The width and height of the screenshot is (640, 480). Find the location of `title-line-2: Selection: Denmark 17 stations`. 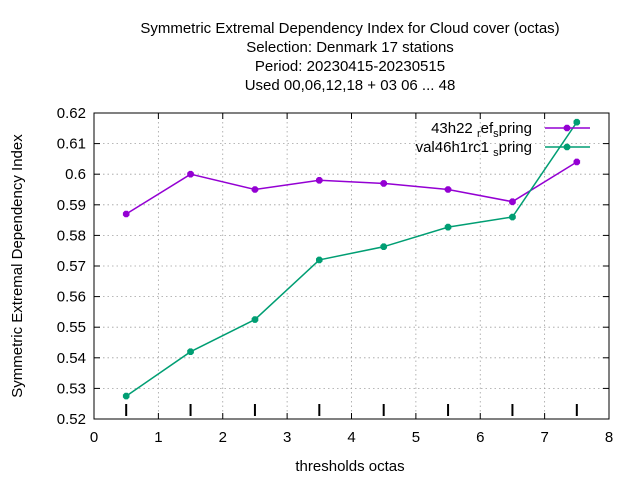

title-line-2: Selection: Denmark 17 stations is located at coordinates (350, 47).